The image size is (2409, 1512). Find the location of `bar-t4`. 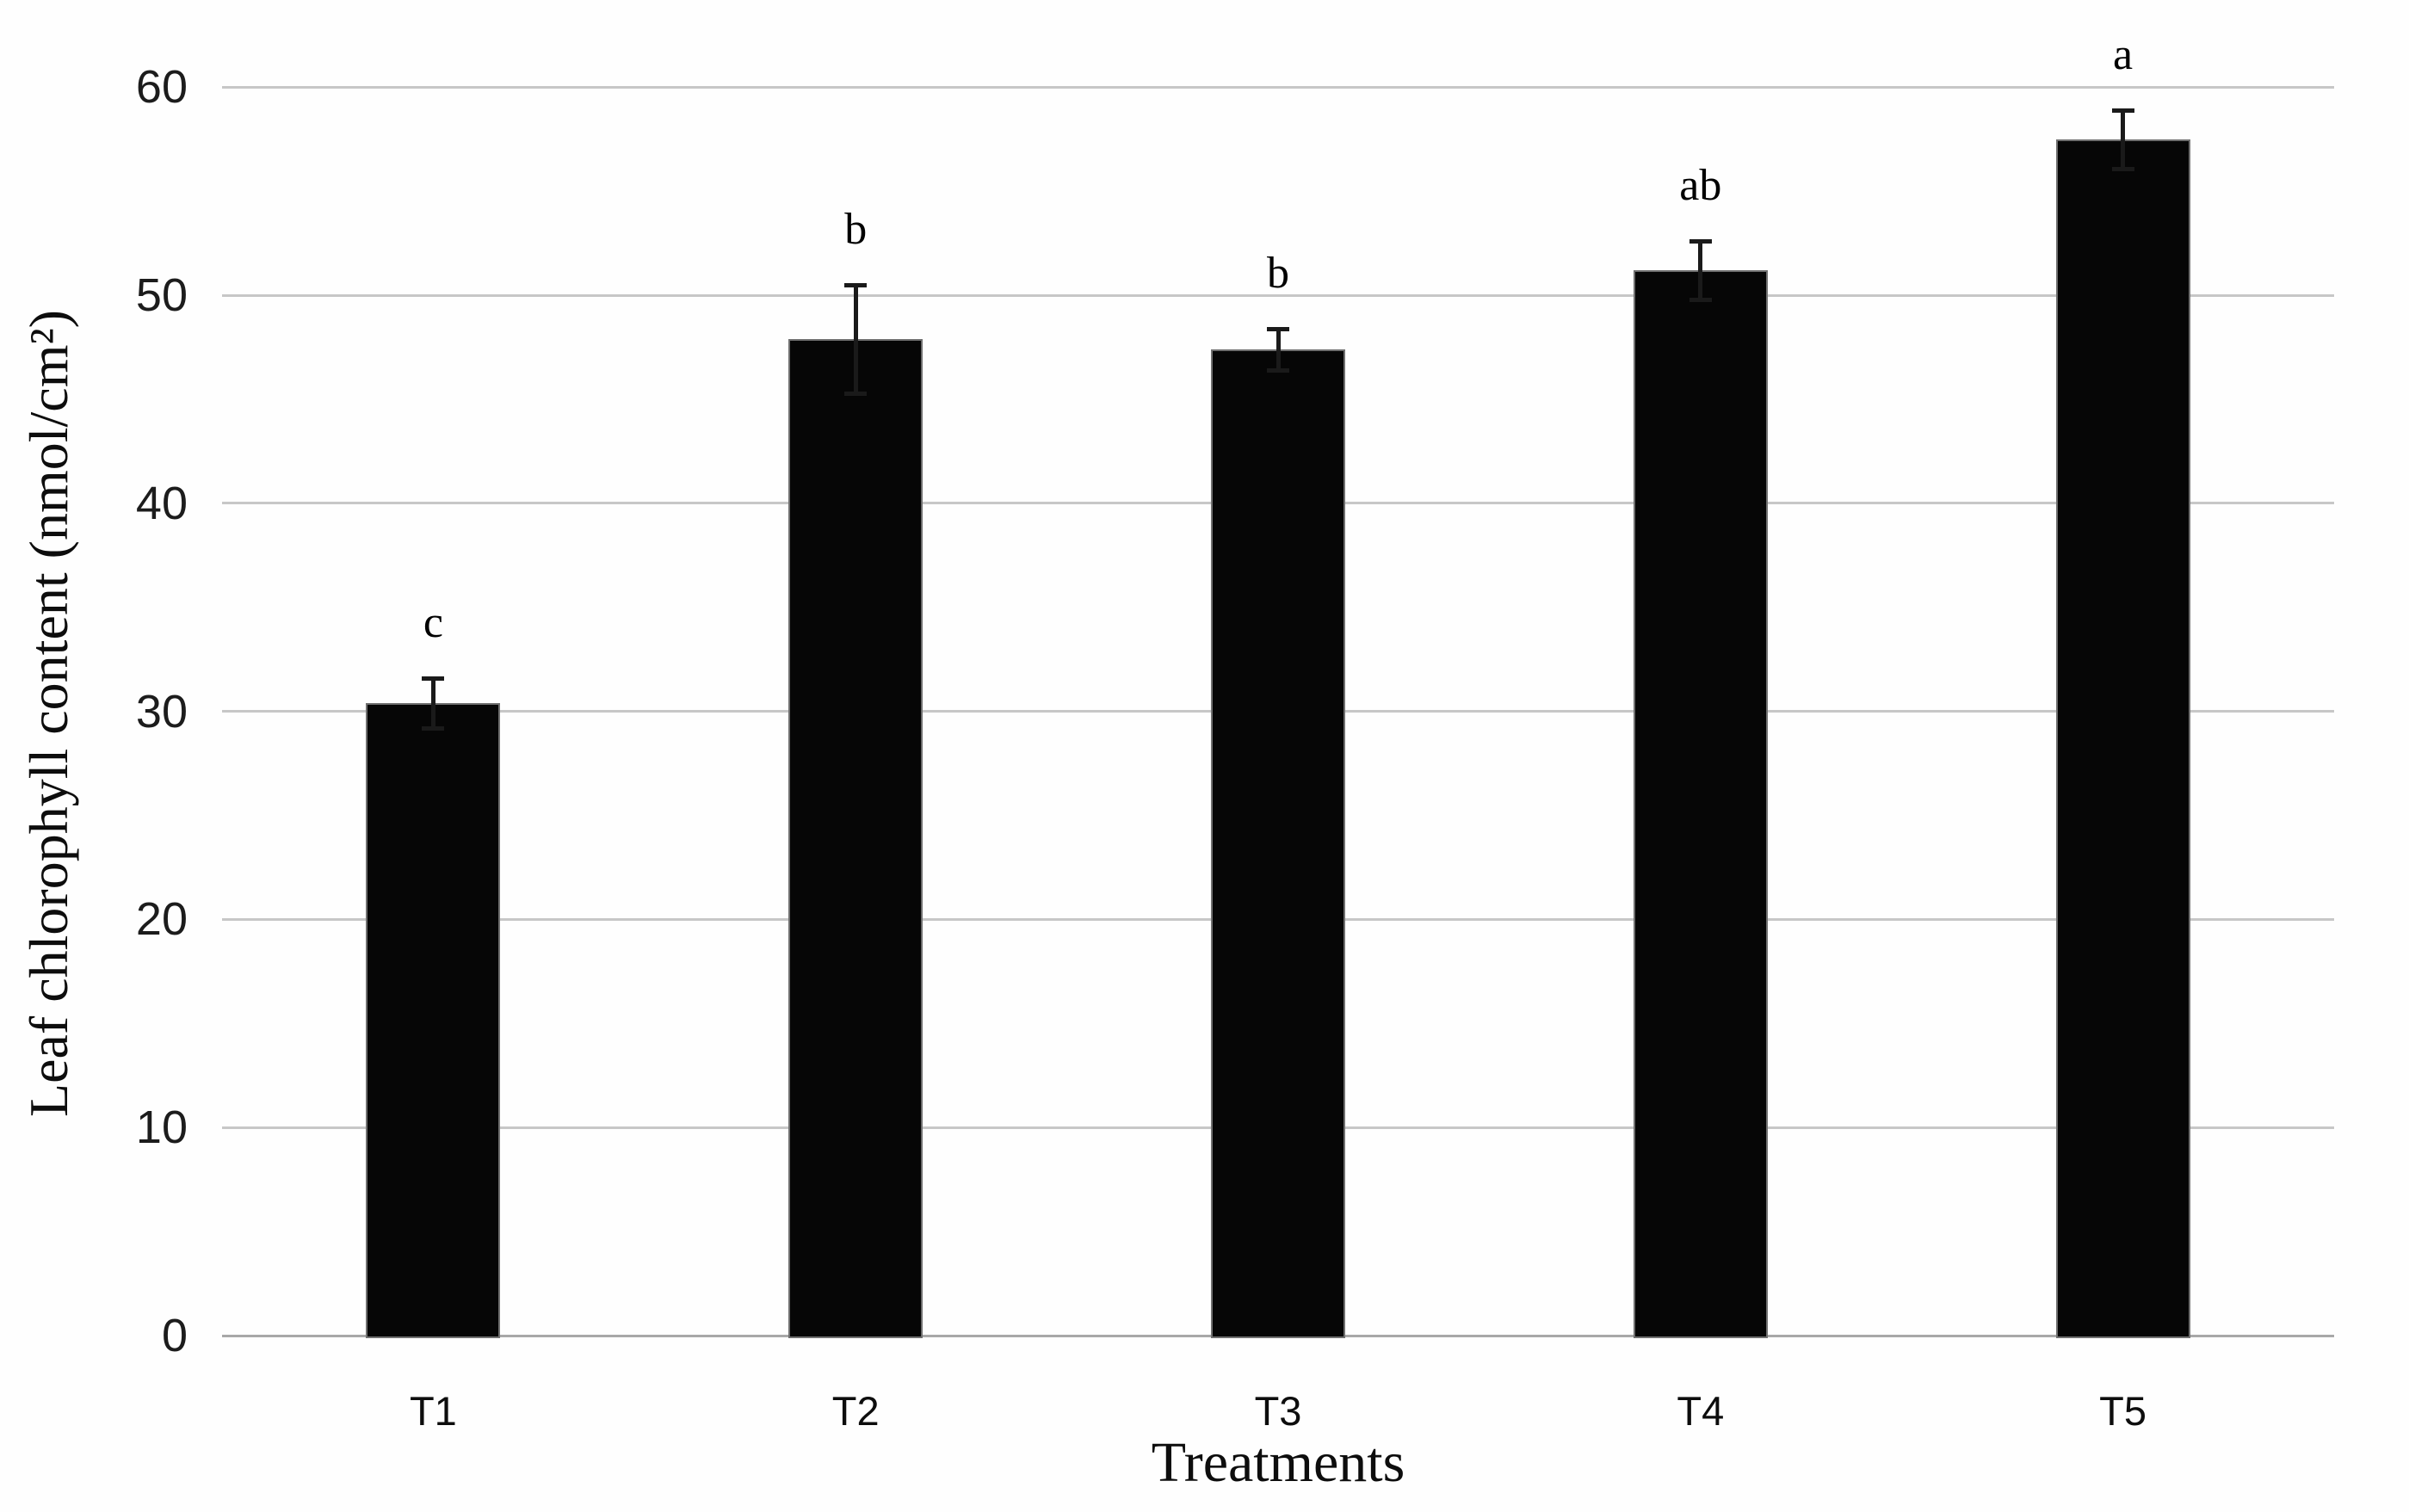

bar-t4 is located at coordinates (1700, 803).